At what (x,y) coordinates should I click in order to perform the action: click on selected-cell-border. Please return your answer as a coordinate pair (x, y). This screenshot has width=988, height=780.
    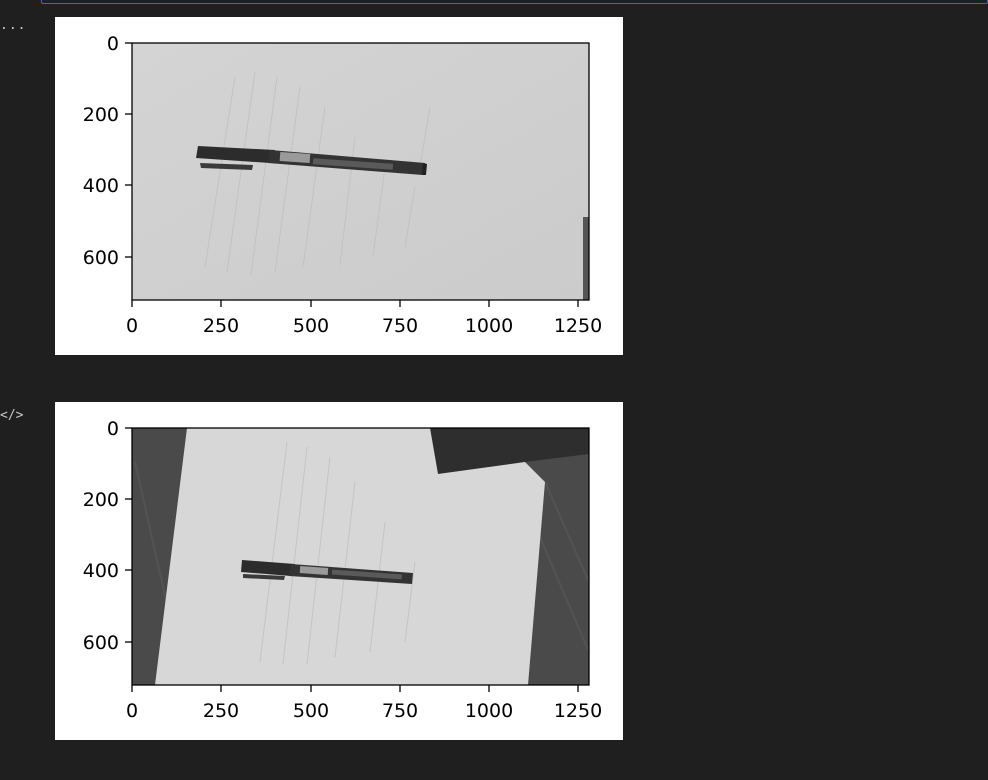
    Looking at the image, I should click on (514, 2).